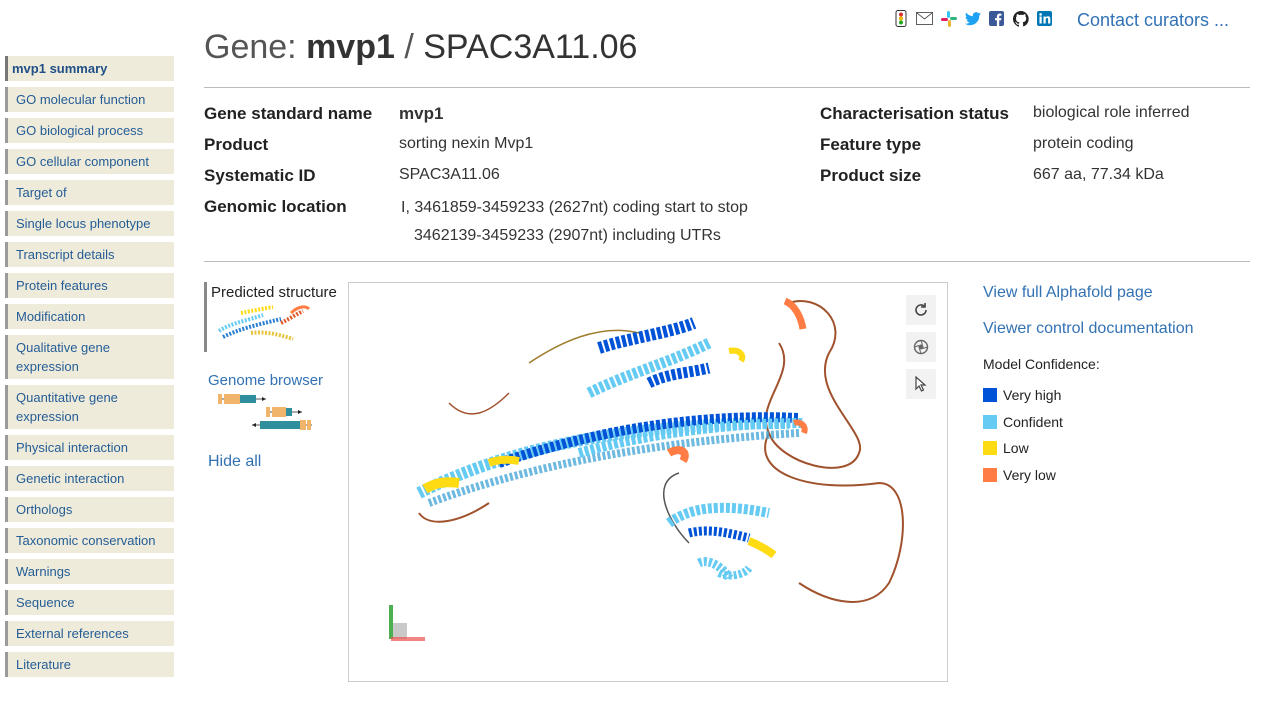 Image resolution: width=1273 pixels, height=704 pixels. What do you see at coordinates (567, 235) in the screenshot?
I see `value-genomic-location-utrs: 3462139-3459233 (2907nt) including UTRs` at bounding box center [567, 235].